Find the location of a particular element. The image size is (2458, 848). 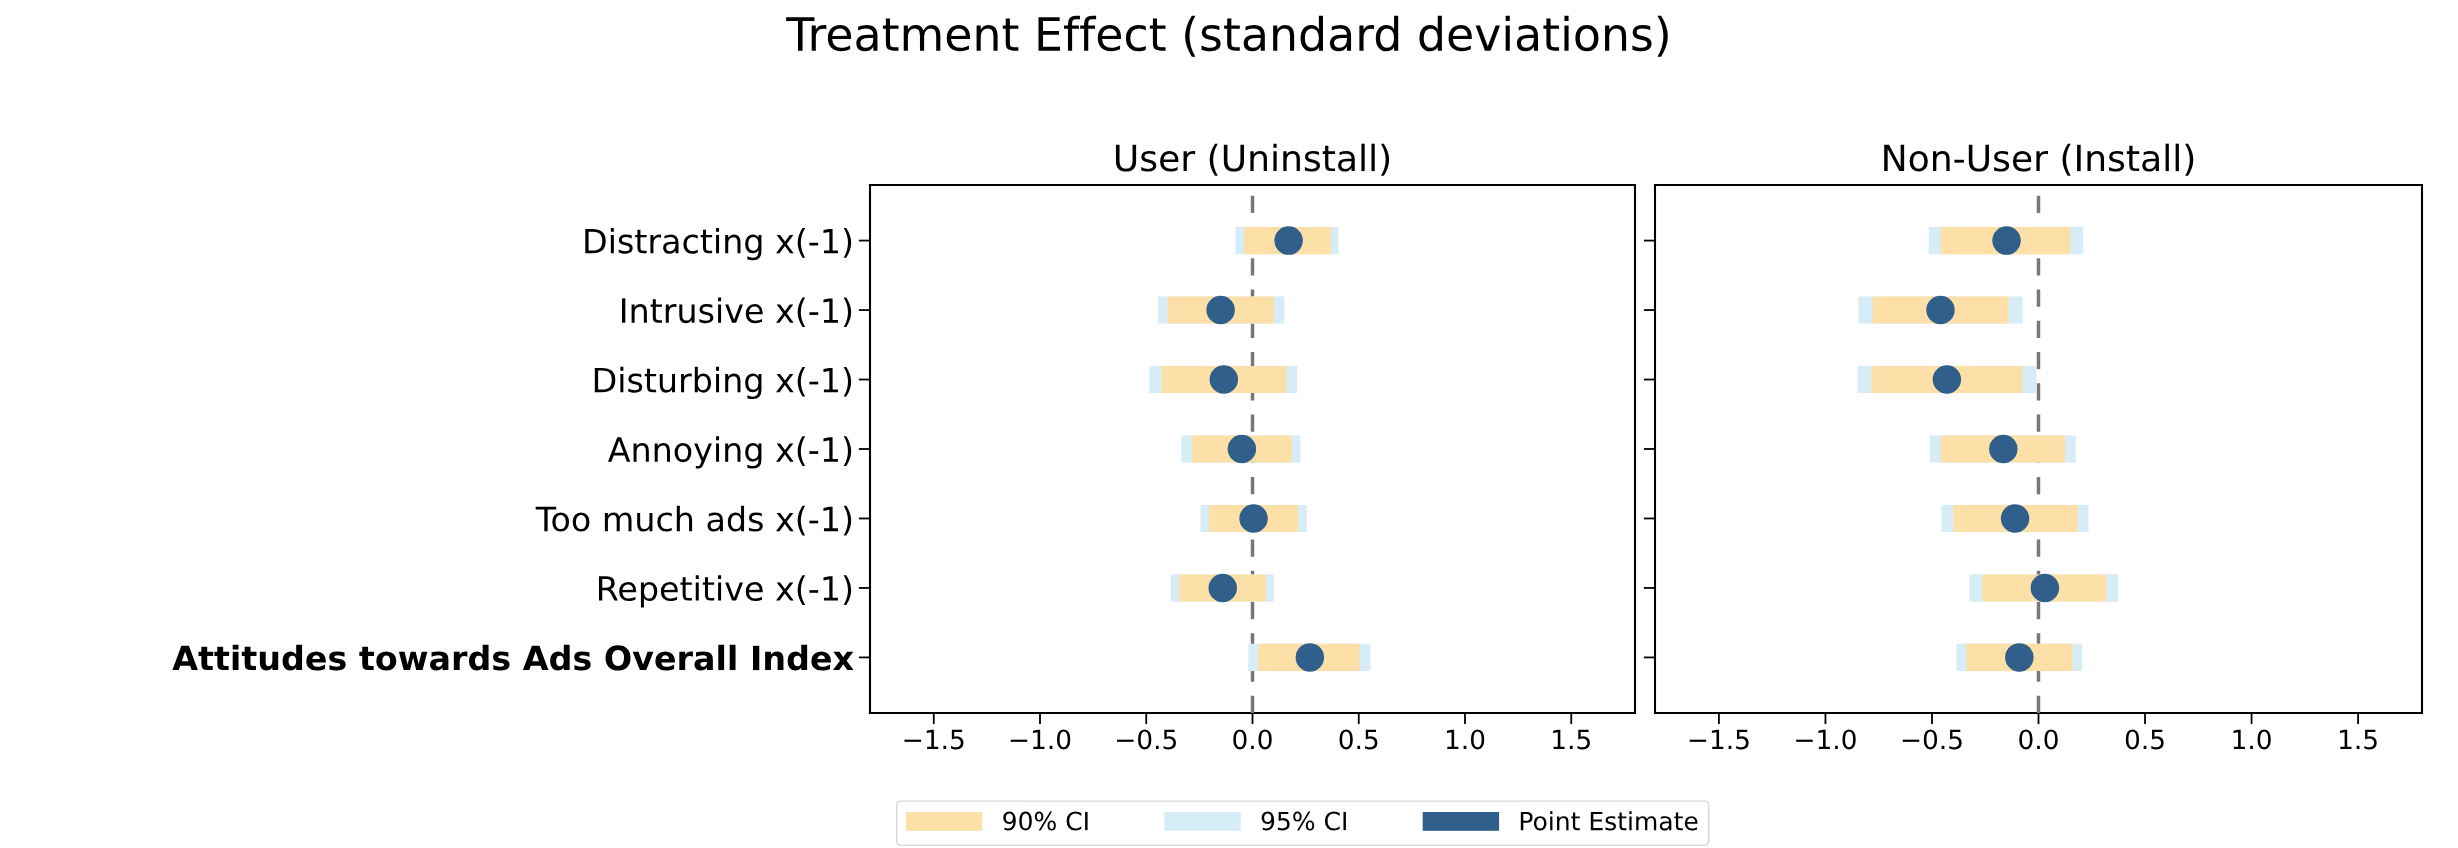

text: Treatment Effect (standard deviations) is located at coordinates (1227, 36).